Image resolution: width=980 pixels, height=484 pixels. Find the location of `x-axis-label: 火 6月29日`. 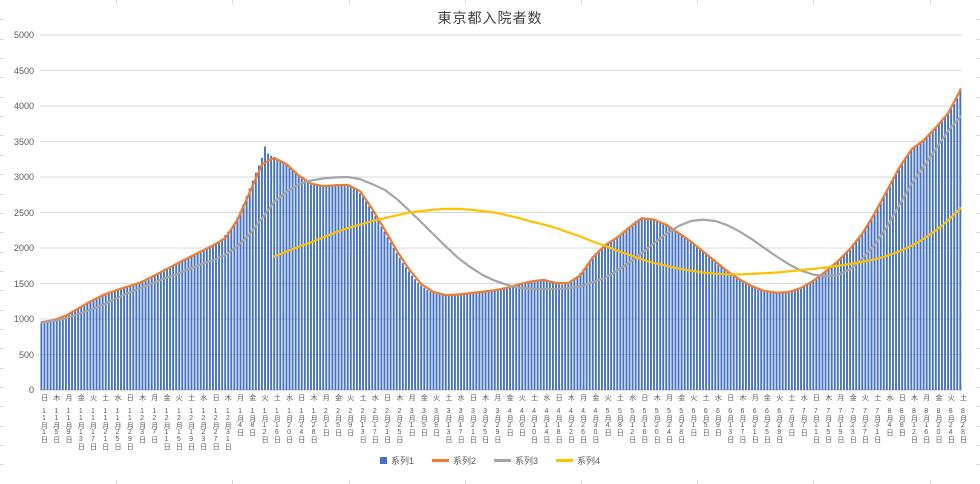

x-axis-label: 火 6月29日 is located at coordinates (779, 418).